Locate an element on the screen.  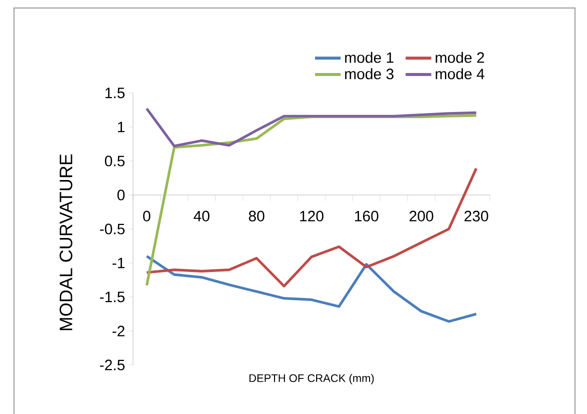
y-tick-label: -2 is located at coordinates (118, 331).